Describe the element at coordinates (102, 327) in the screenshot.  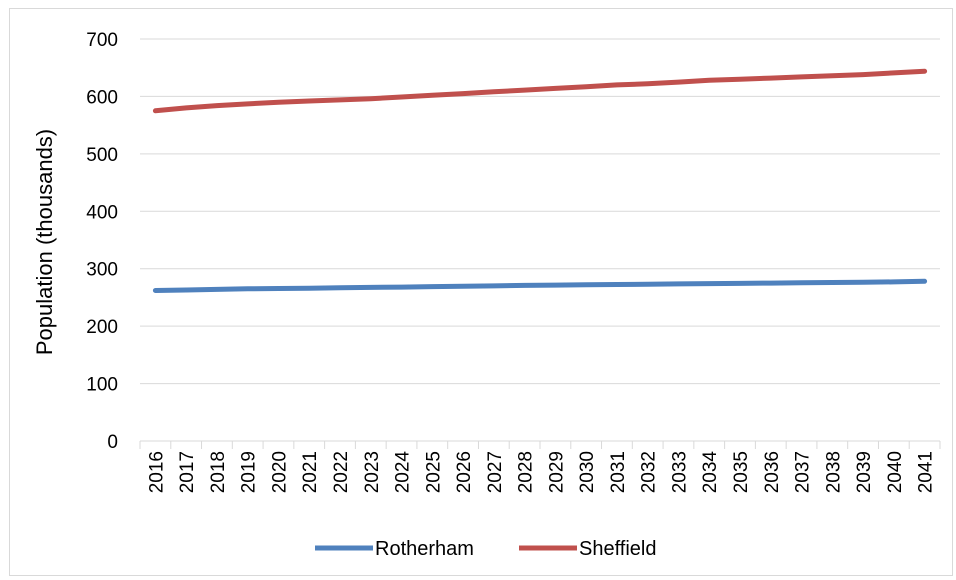
I see `y-tick-label: 200` at that location.